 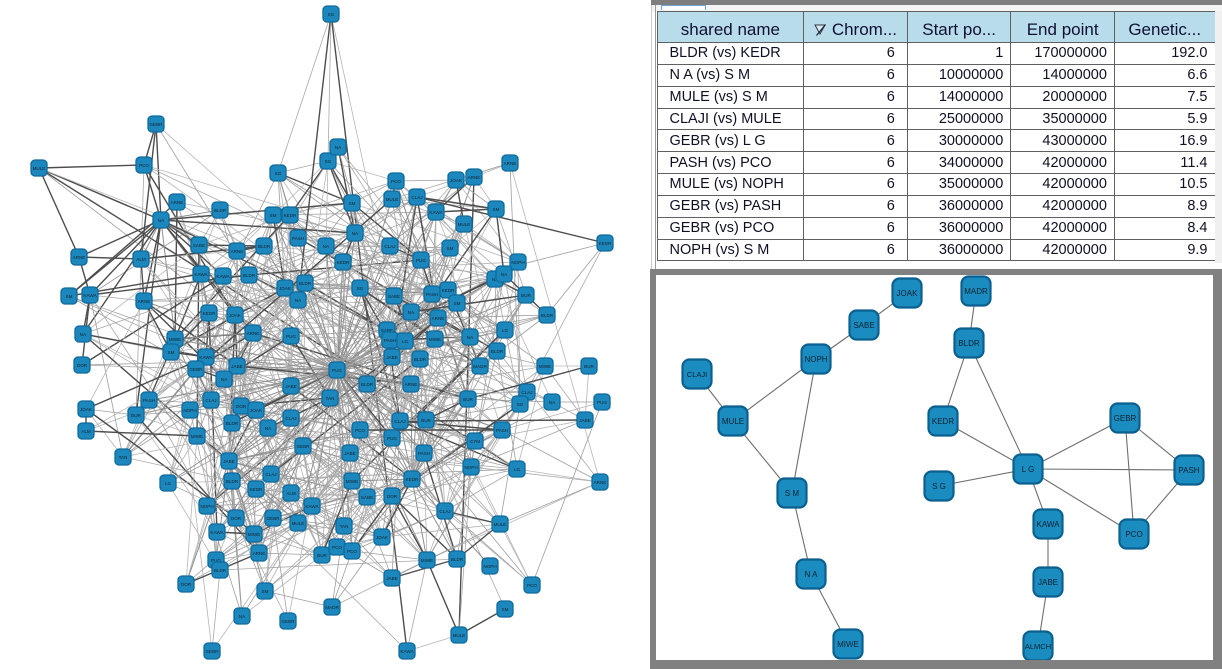 What do you see at coordinates (141, 259) in the screenshot?
I see `svg-text: ALM` at bounding box center [141, 259].